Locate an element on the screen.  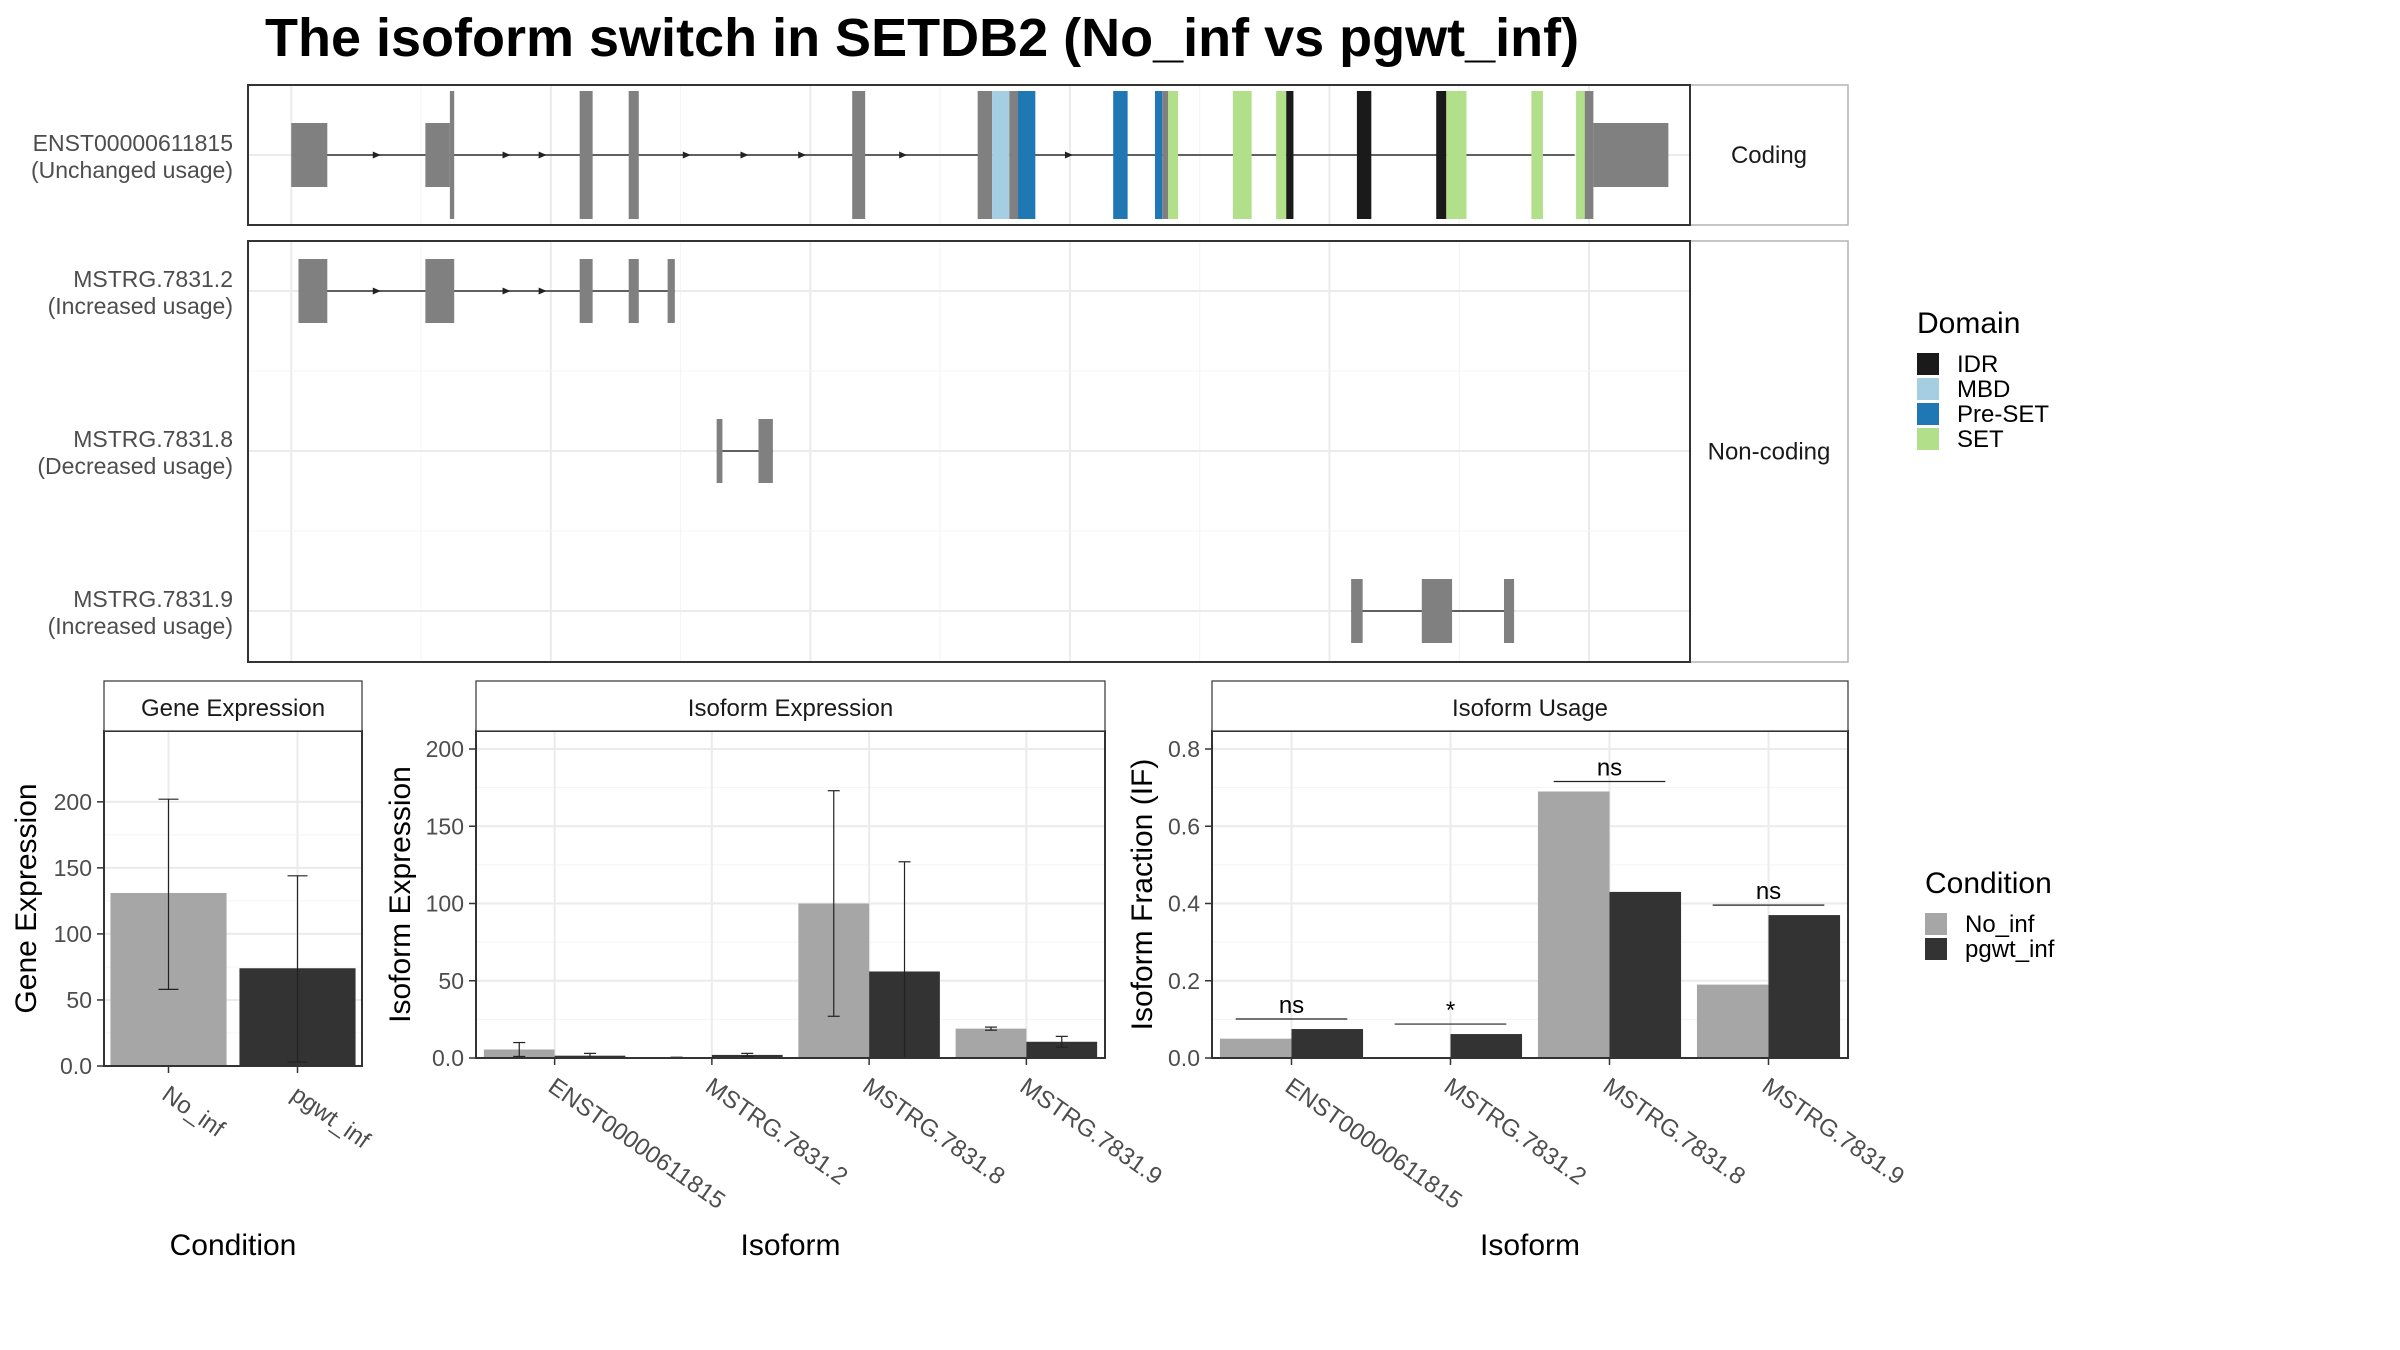
y-tick-label: 0.0 is located at coordinates (448, 1058).